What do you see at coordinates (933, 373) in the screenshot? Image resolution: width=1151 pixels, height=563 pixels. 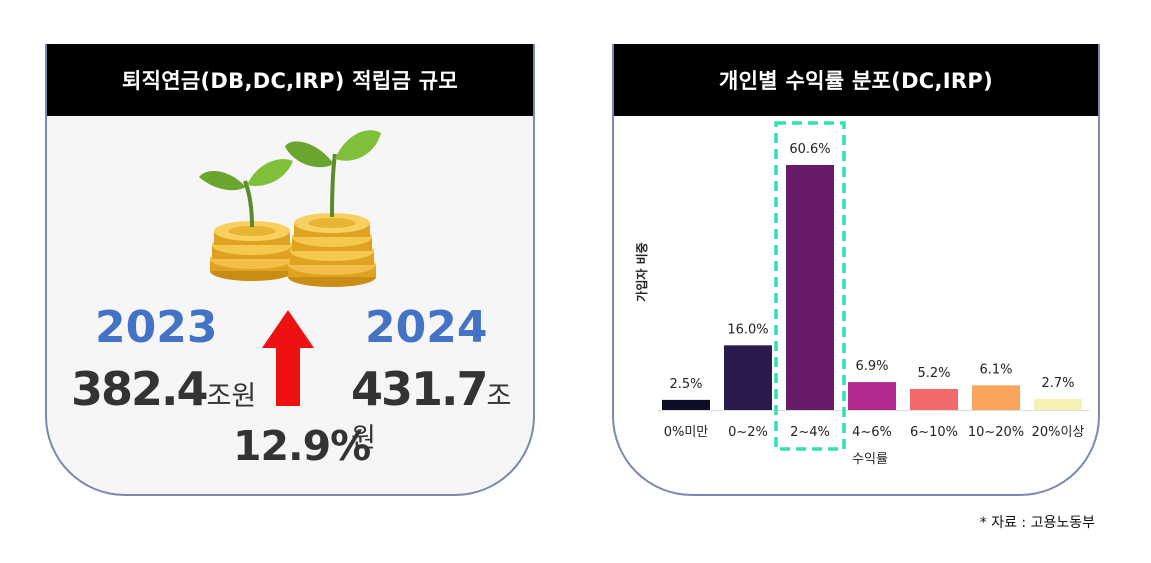 I see `value-label-4: 5.2%` at bounding box center [933, 373].